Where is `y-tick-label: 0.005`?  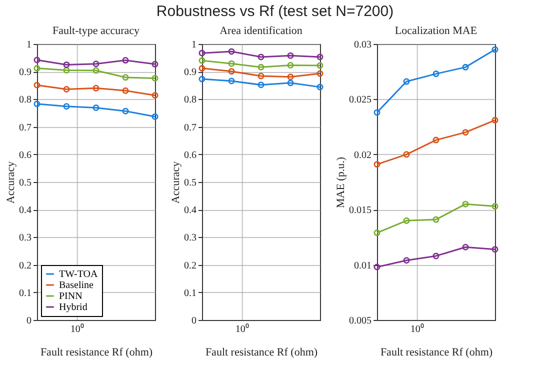
y-tick-label: 0.005 is located at coordinates (360, 321).